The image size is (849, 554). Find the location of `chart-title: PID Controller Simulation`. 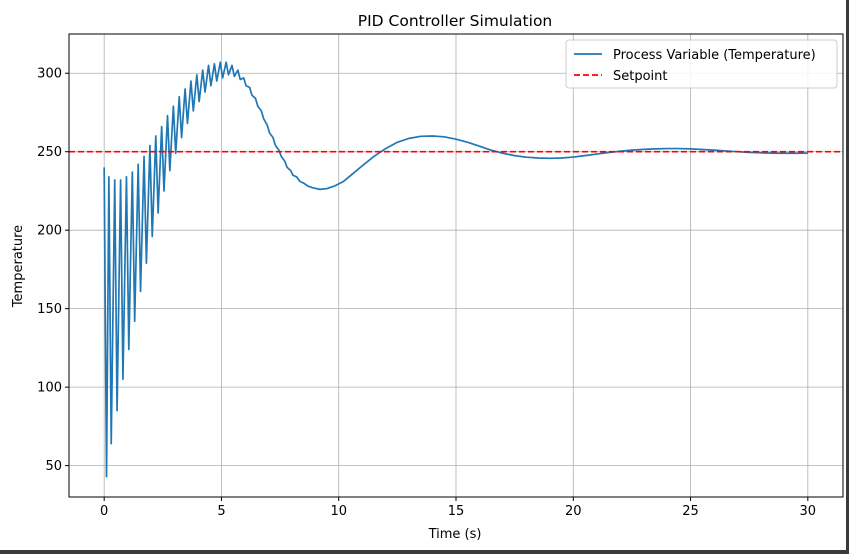

chart-title: PID Controller Simulation is located at coordinates (455, 21).